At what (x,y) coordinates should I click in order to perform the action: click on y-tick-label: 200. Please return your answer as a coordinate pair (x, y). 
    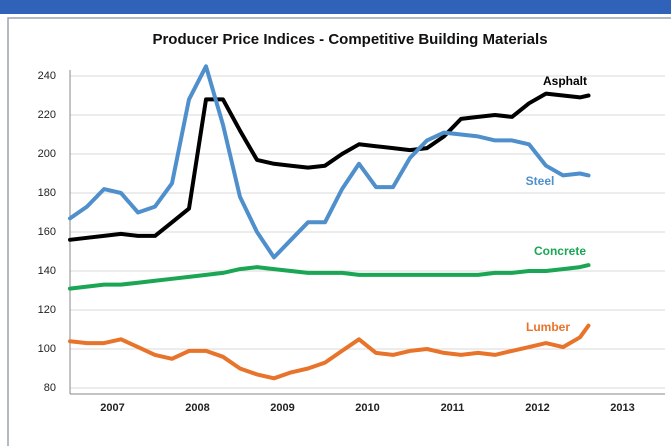
    Looking at the image, I should click on (47, 154).